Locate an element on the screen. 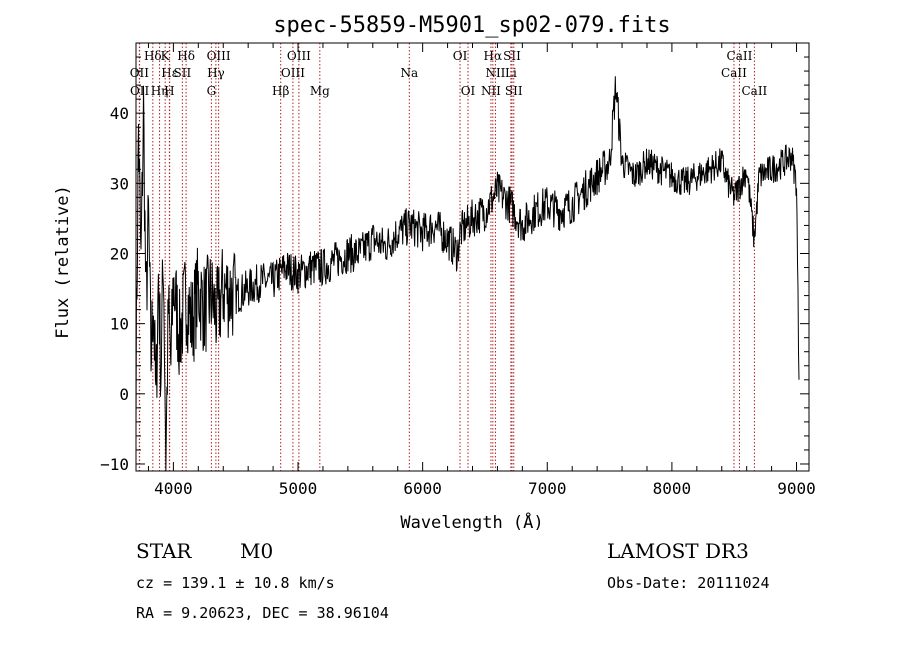 The width and height of the screenshot is (900, 649). line-label: Hγ is located at coordinates (216, 73).